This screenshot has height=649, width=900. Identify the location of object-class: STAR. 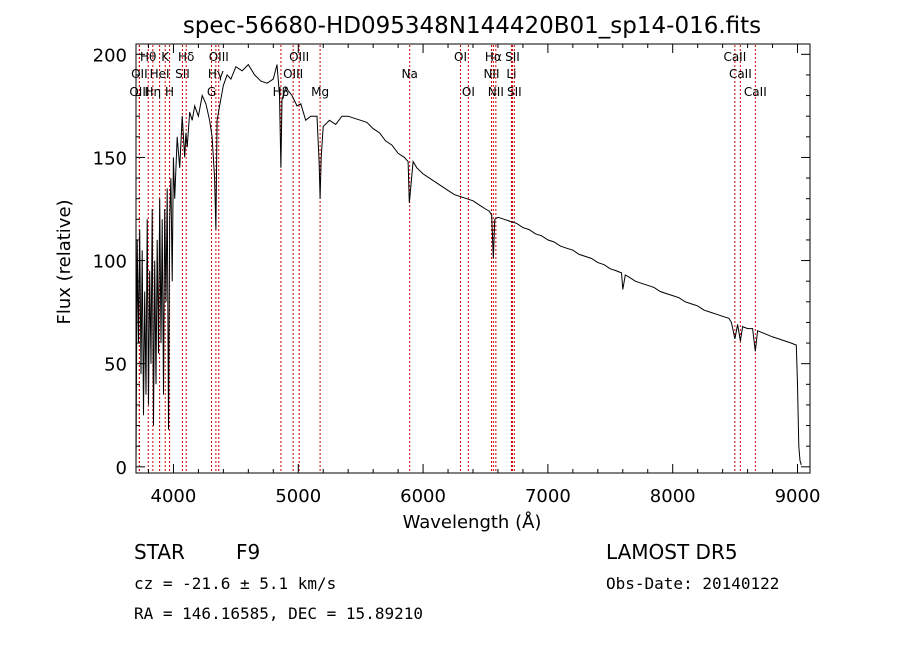
(159, 552).